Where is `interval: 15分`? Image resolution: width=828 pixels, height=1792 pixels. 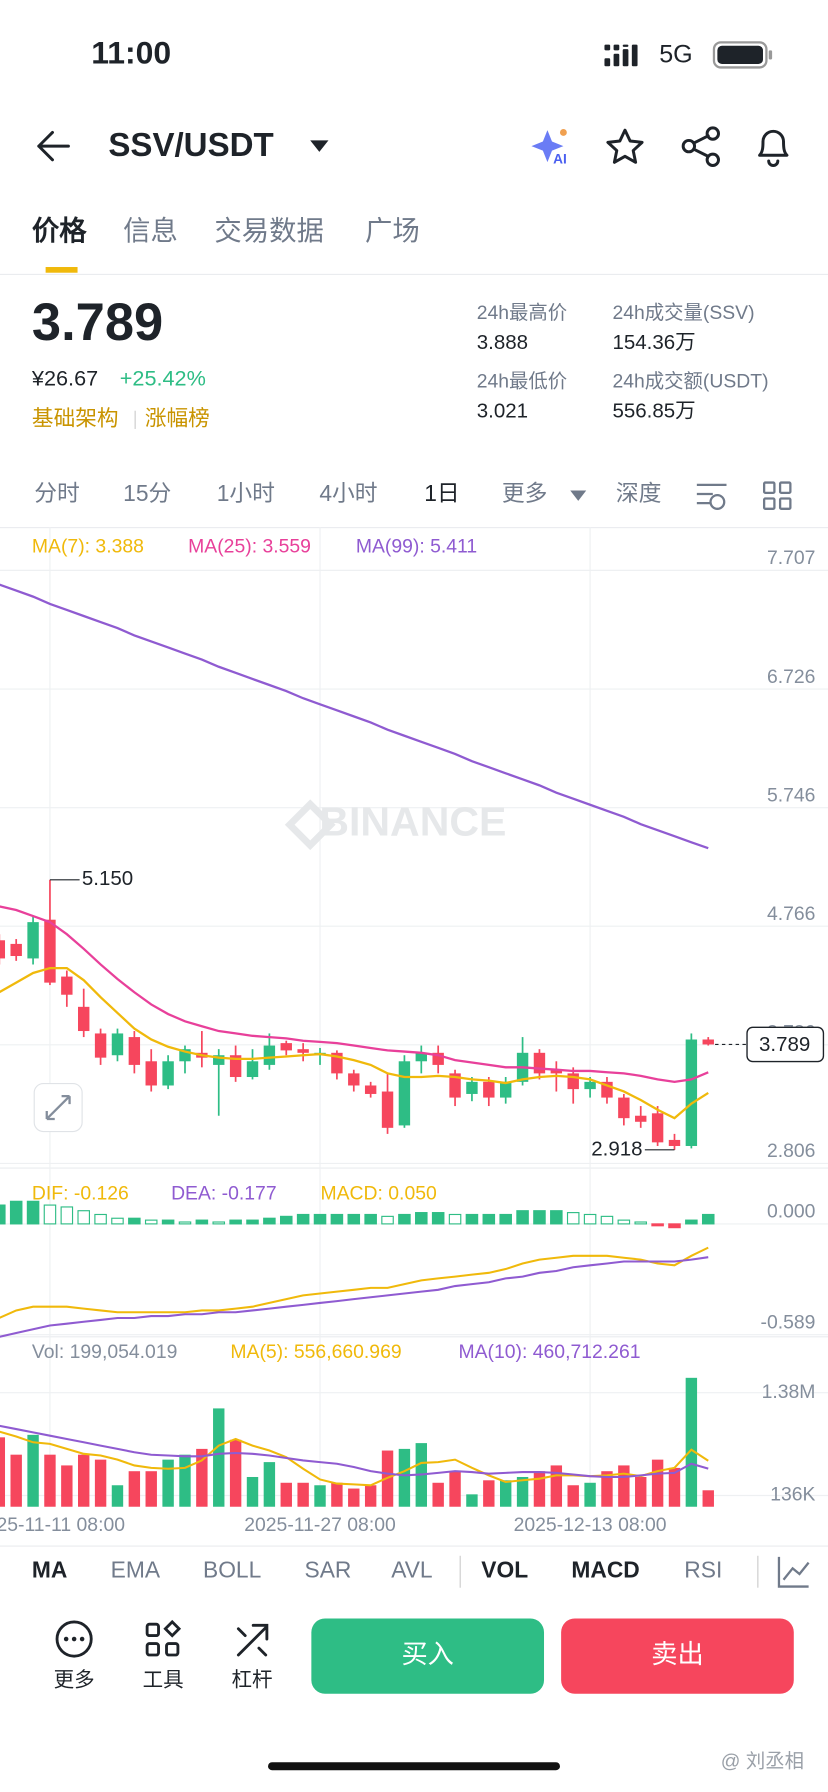
interval: 15分 is located at coordinates (147, 493).